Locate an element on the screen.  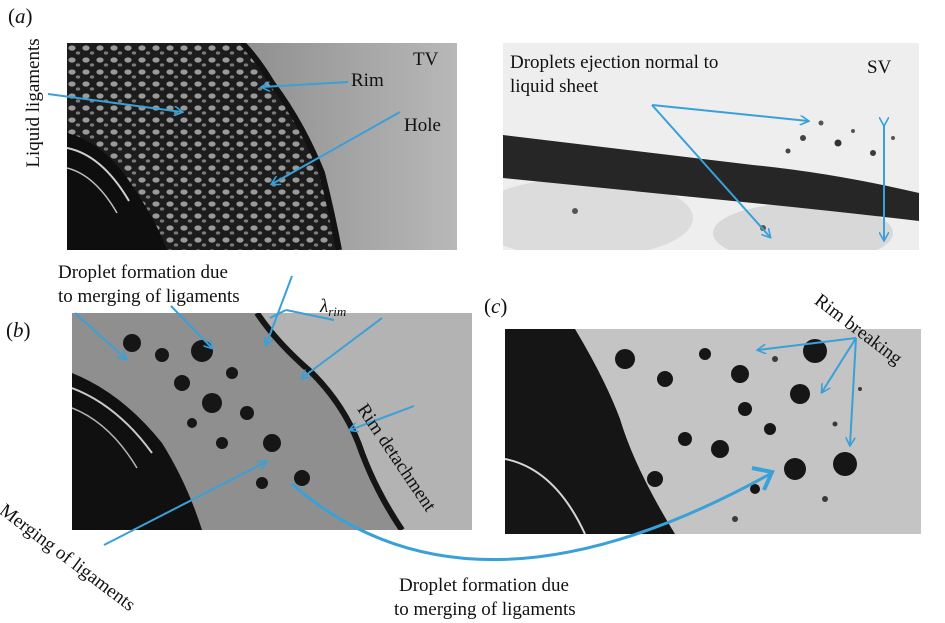
panel-b-letter: (b) is located at coordinates (18, 330).